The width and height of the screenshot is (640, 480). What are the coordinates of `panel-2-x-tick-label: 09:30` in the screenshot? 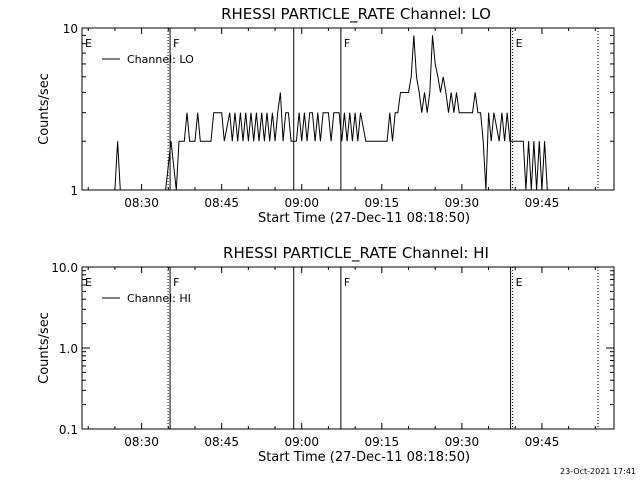 It's located at (462, 442).